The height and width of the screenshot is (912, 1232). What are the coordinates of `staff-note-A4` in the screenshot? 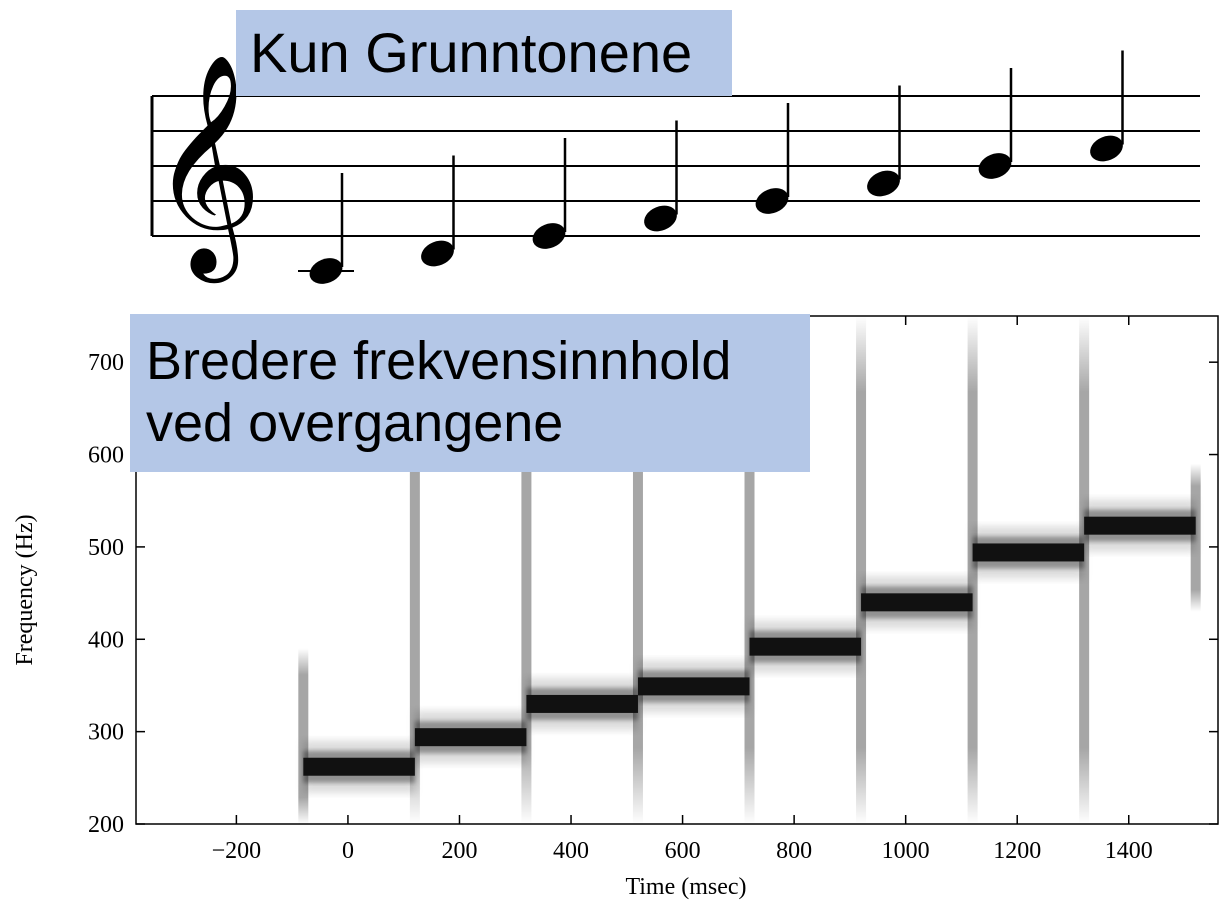 It's located at (884, 141).